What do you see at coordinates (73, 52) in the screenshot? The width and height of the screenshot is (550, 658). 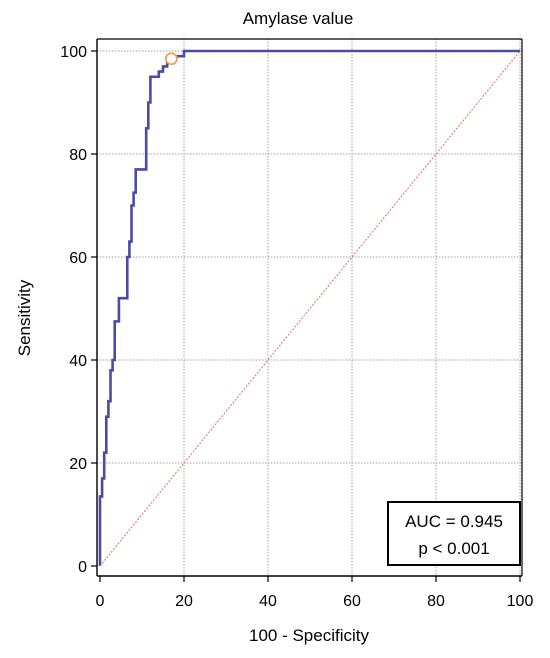 I see `y-tick-label: 100` at bounding box center [73, 52].